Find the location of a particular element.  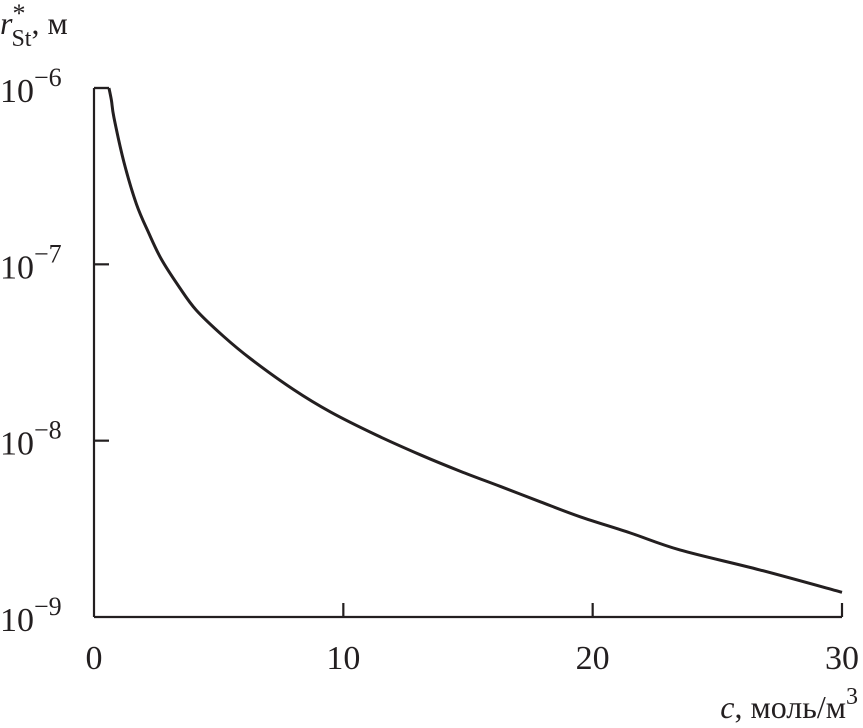

y-tick-label: 10⁻⁷ is located at coordinates (31, 262).